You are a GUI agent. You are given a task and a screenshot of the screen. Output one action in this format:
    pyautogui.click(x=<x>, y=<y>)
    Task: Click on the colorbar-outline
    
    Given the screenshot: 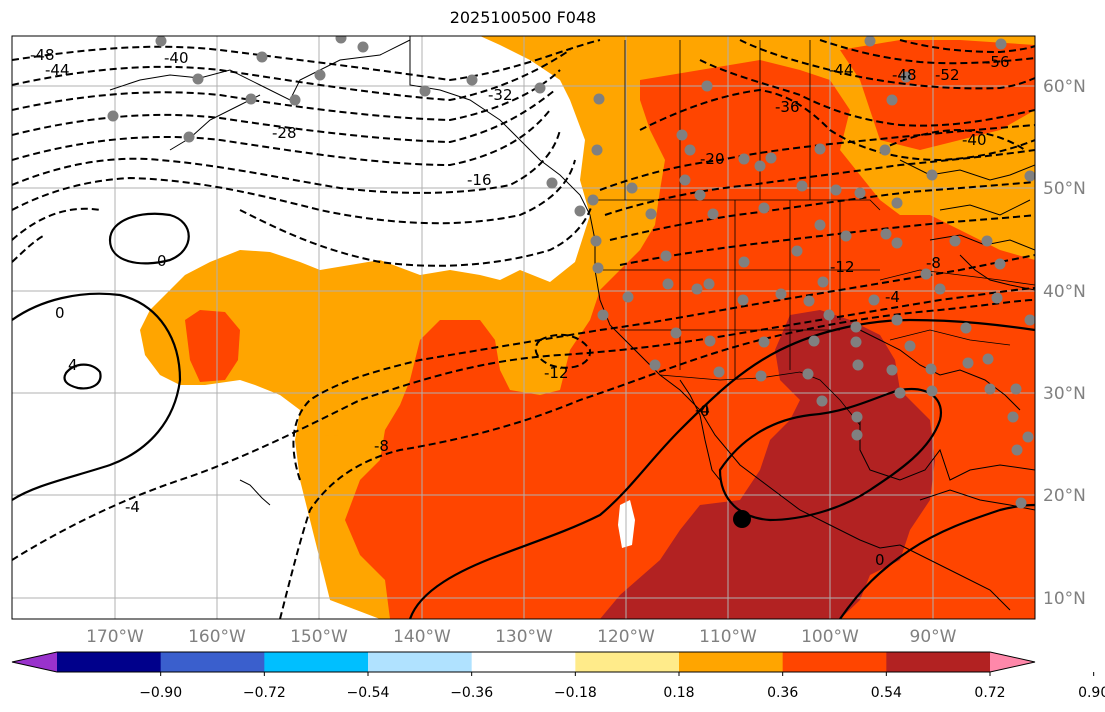 What is the action you would take?
    pyautogui.click(x=523, y=662)
    